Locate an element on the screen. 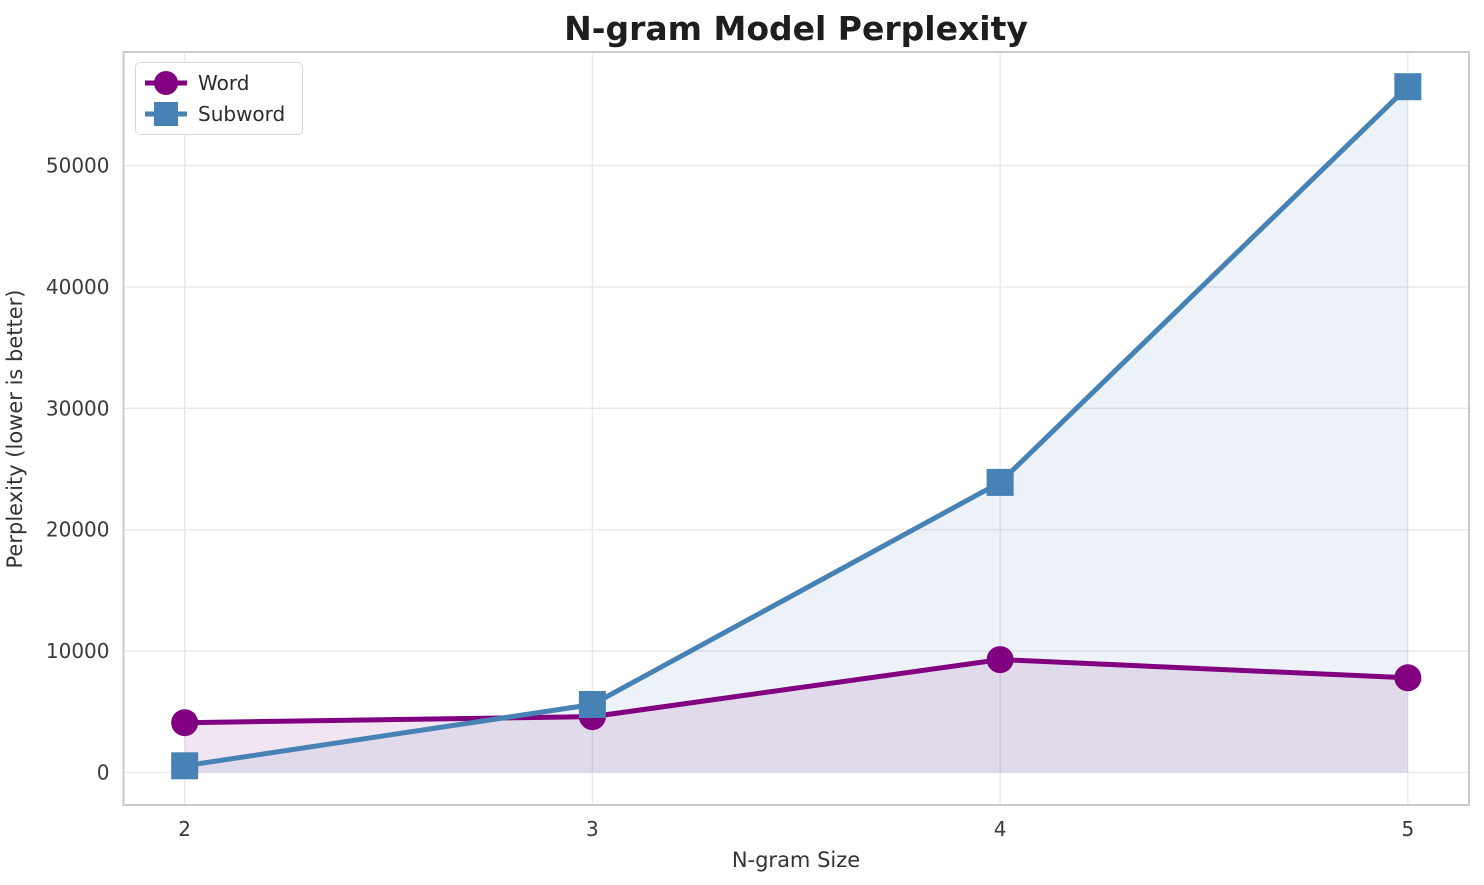 The image size is (1484, 885). x-tick-label: 3 is located at coordinates (592, 829).